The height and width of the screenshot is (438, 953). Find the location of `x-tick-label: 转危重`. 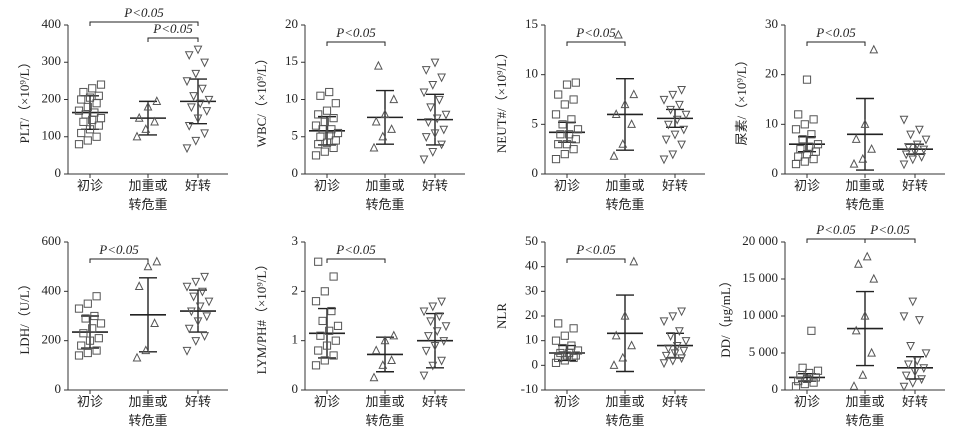

x-tick-label: 转危重 is located at coordinates (624, 420).